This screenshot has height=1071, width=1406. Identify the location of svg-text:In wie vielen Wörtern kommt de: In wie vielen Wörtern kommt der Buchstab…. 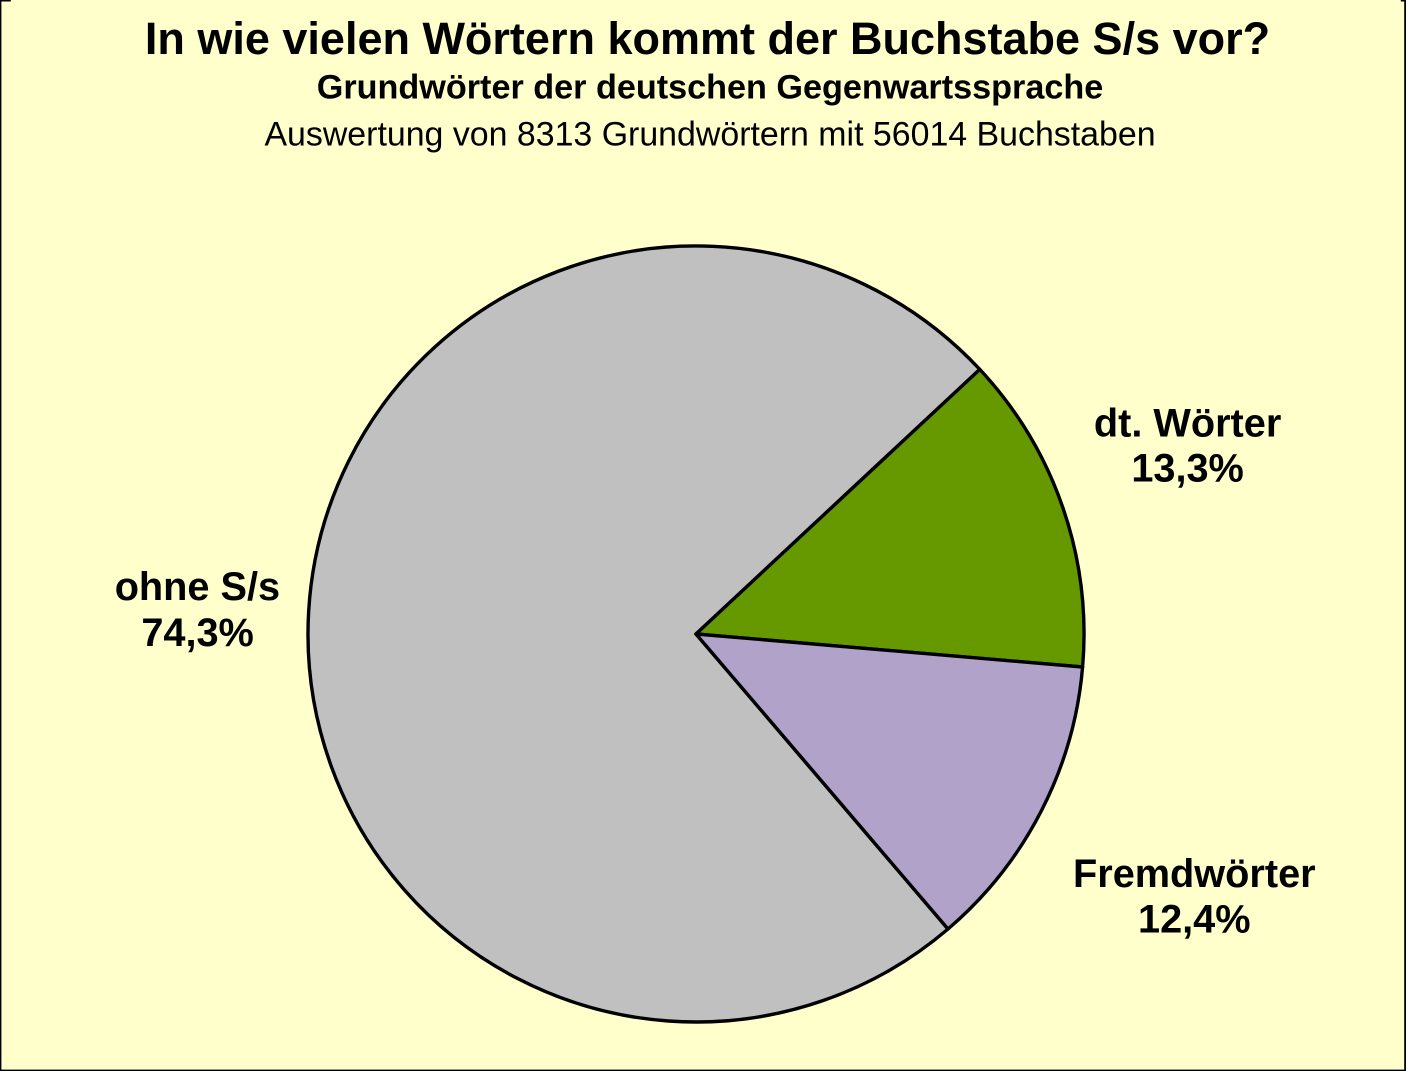
(707, 38).